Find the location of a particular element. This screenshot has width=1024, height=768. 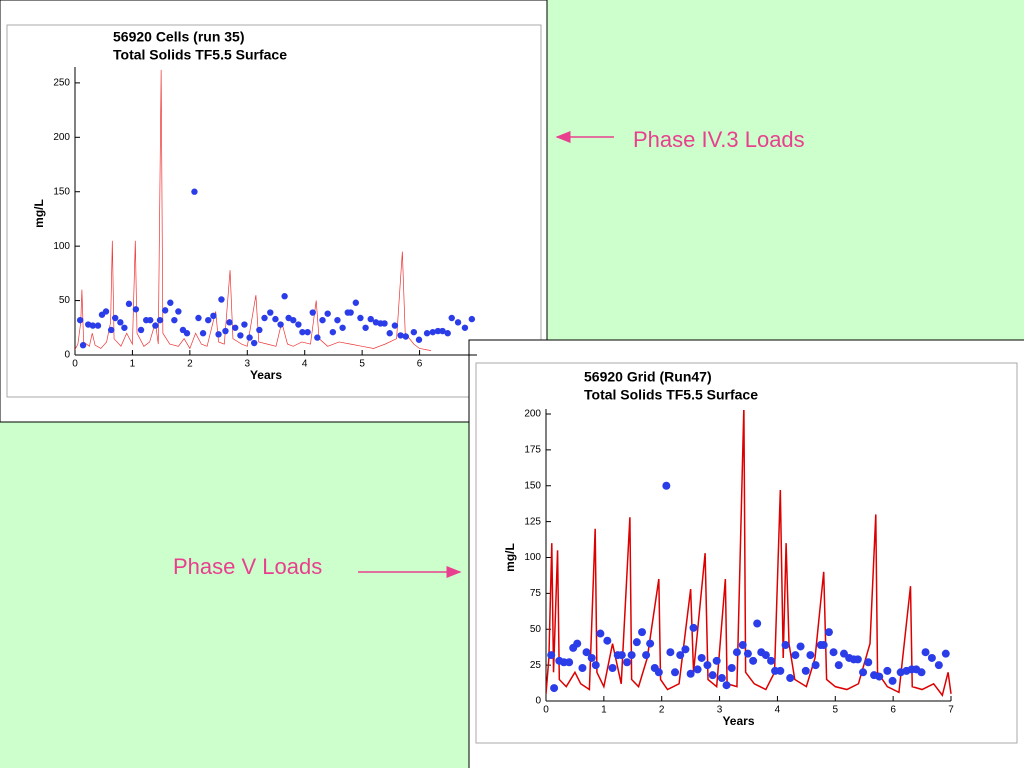

y-tick-label: 50 is located at coordinates (536, 629).